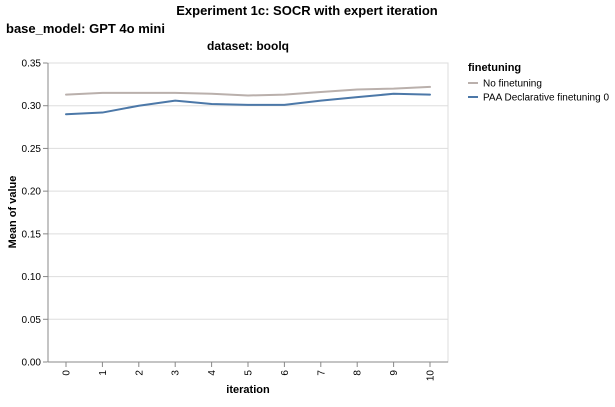 Image resolution: width=615 pixels, height=407 pixels. I want to click on x-tick-label: 9, so click(394, 373).